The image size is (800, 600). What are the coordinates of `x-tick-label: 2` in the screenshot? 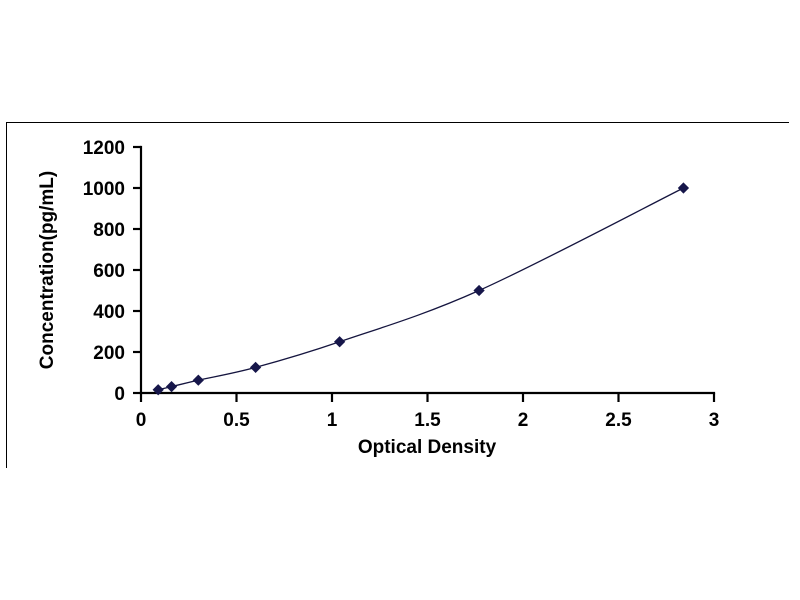 It's located at (523, 420).